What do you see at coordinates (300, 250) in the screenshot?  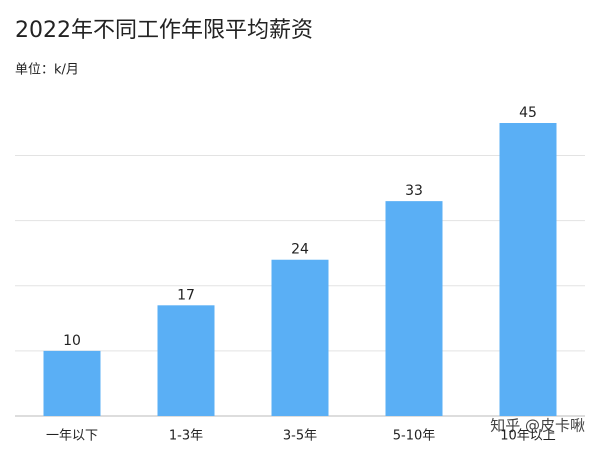 I see `data-label: 24` at bounding box center [300, 250].